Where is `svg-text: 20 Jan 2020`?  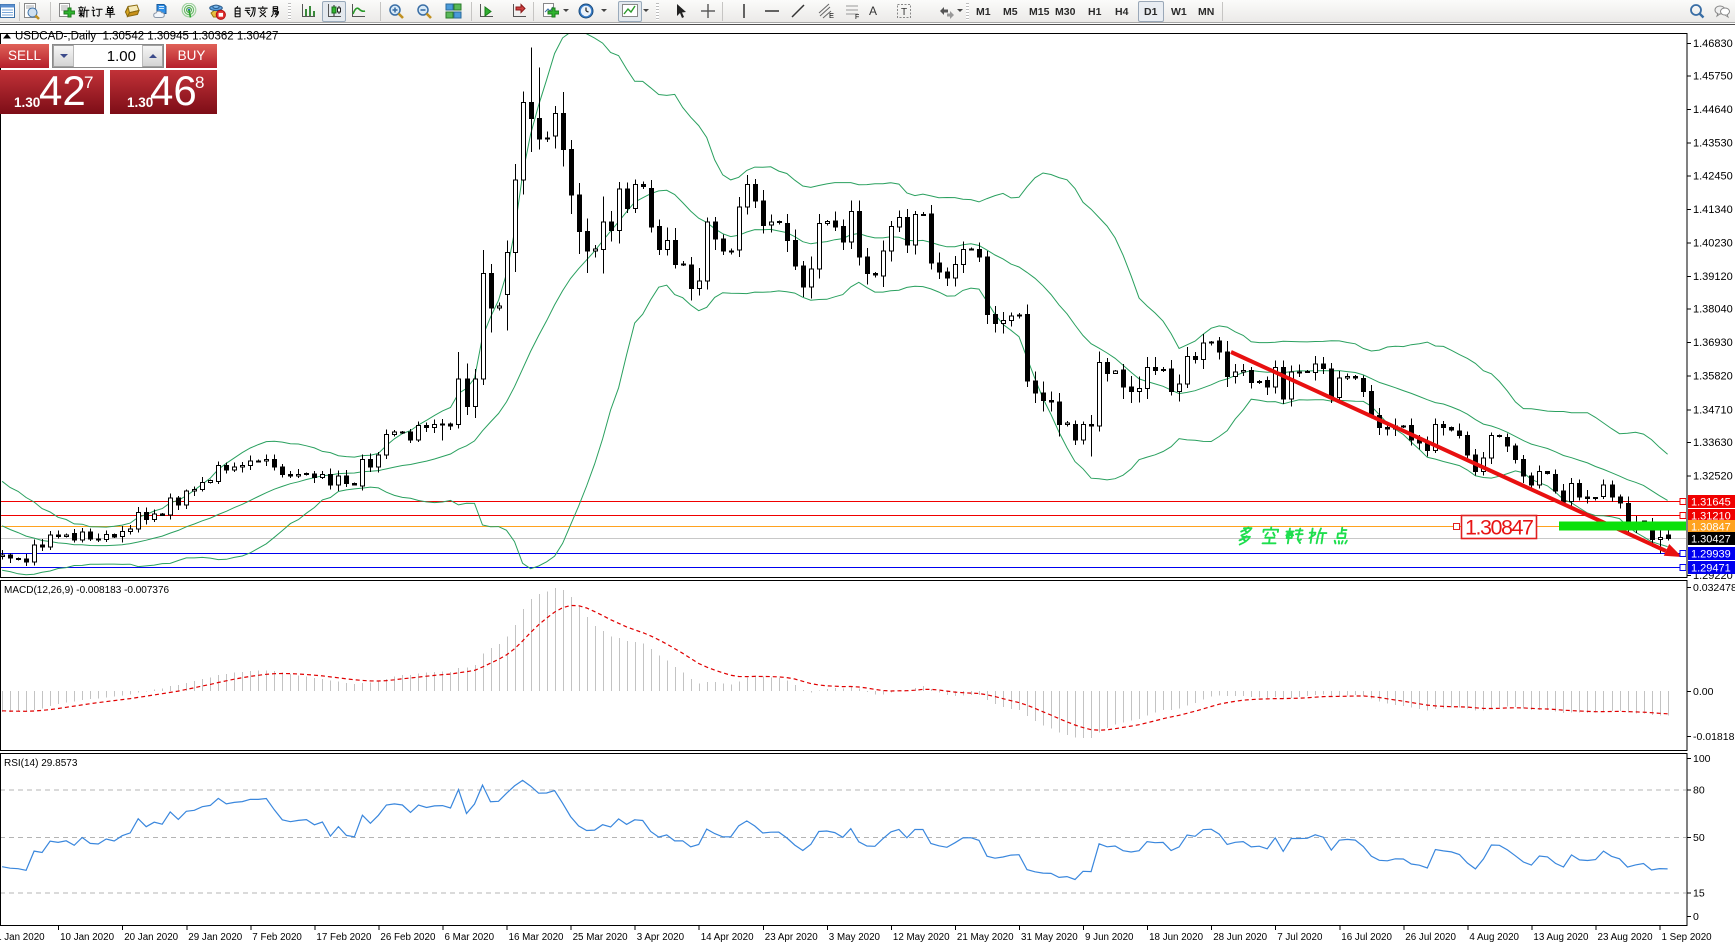 svg-text: 20 Jan 2020 is located at coordinates (151, 937).